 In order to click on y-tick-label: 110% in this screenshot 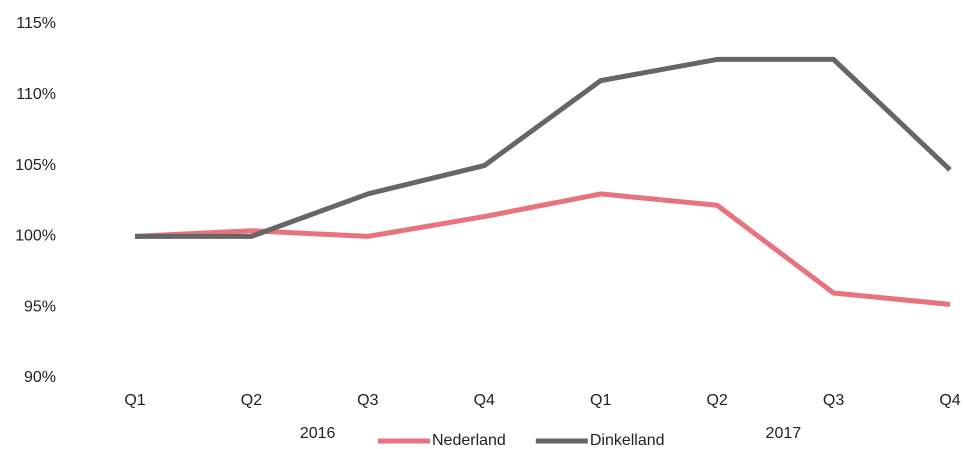, I will do `click(36, 94)`.